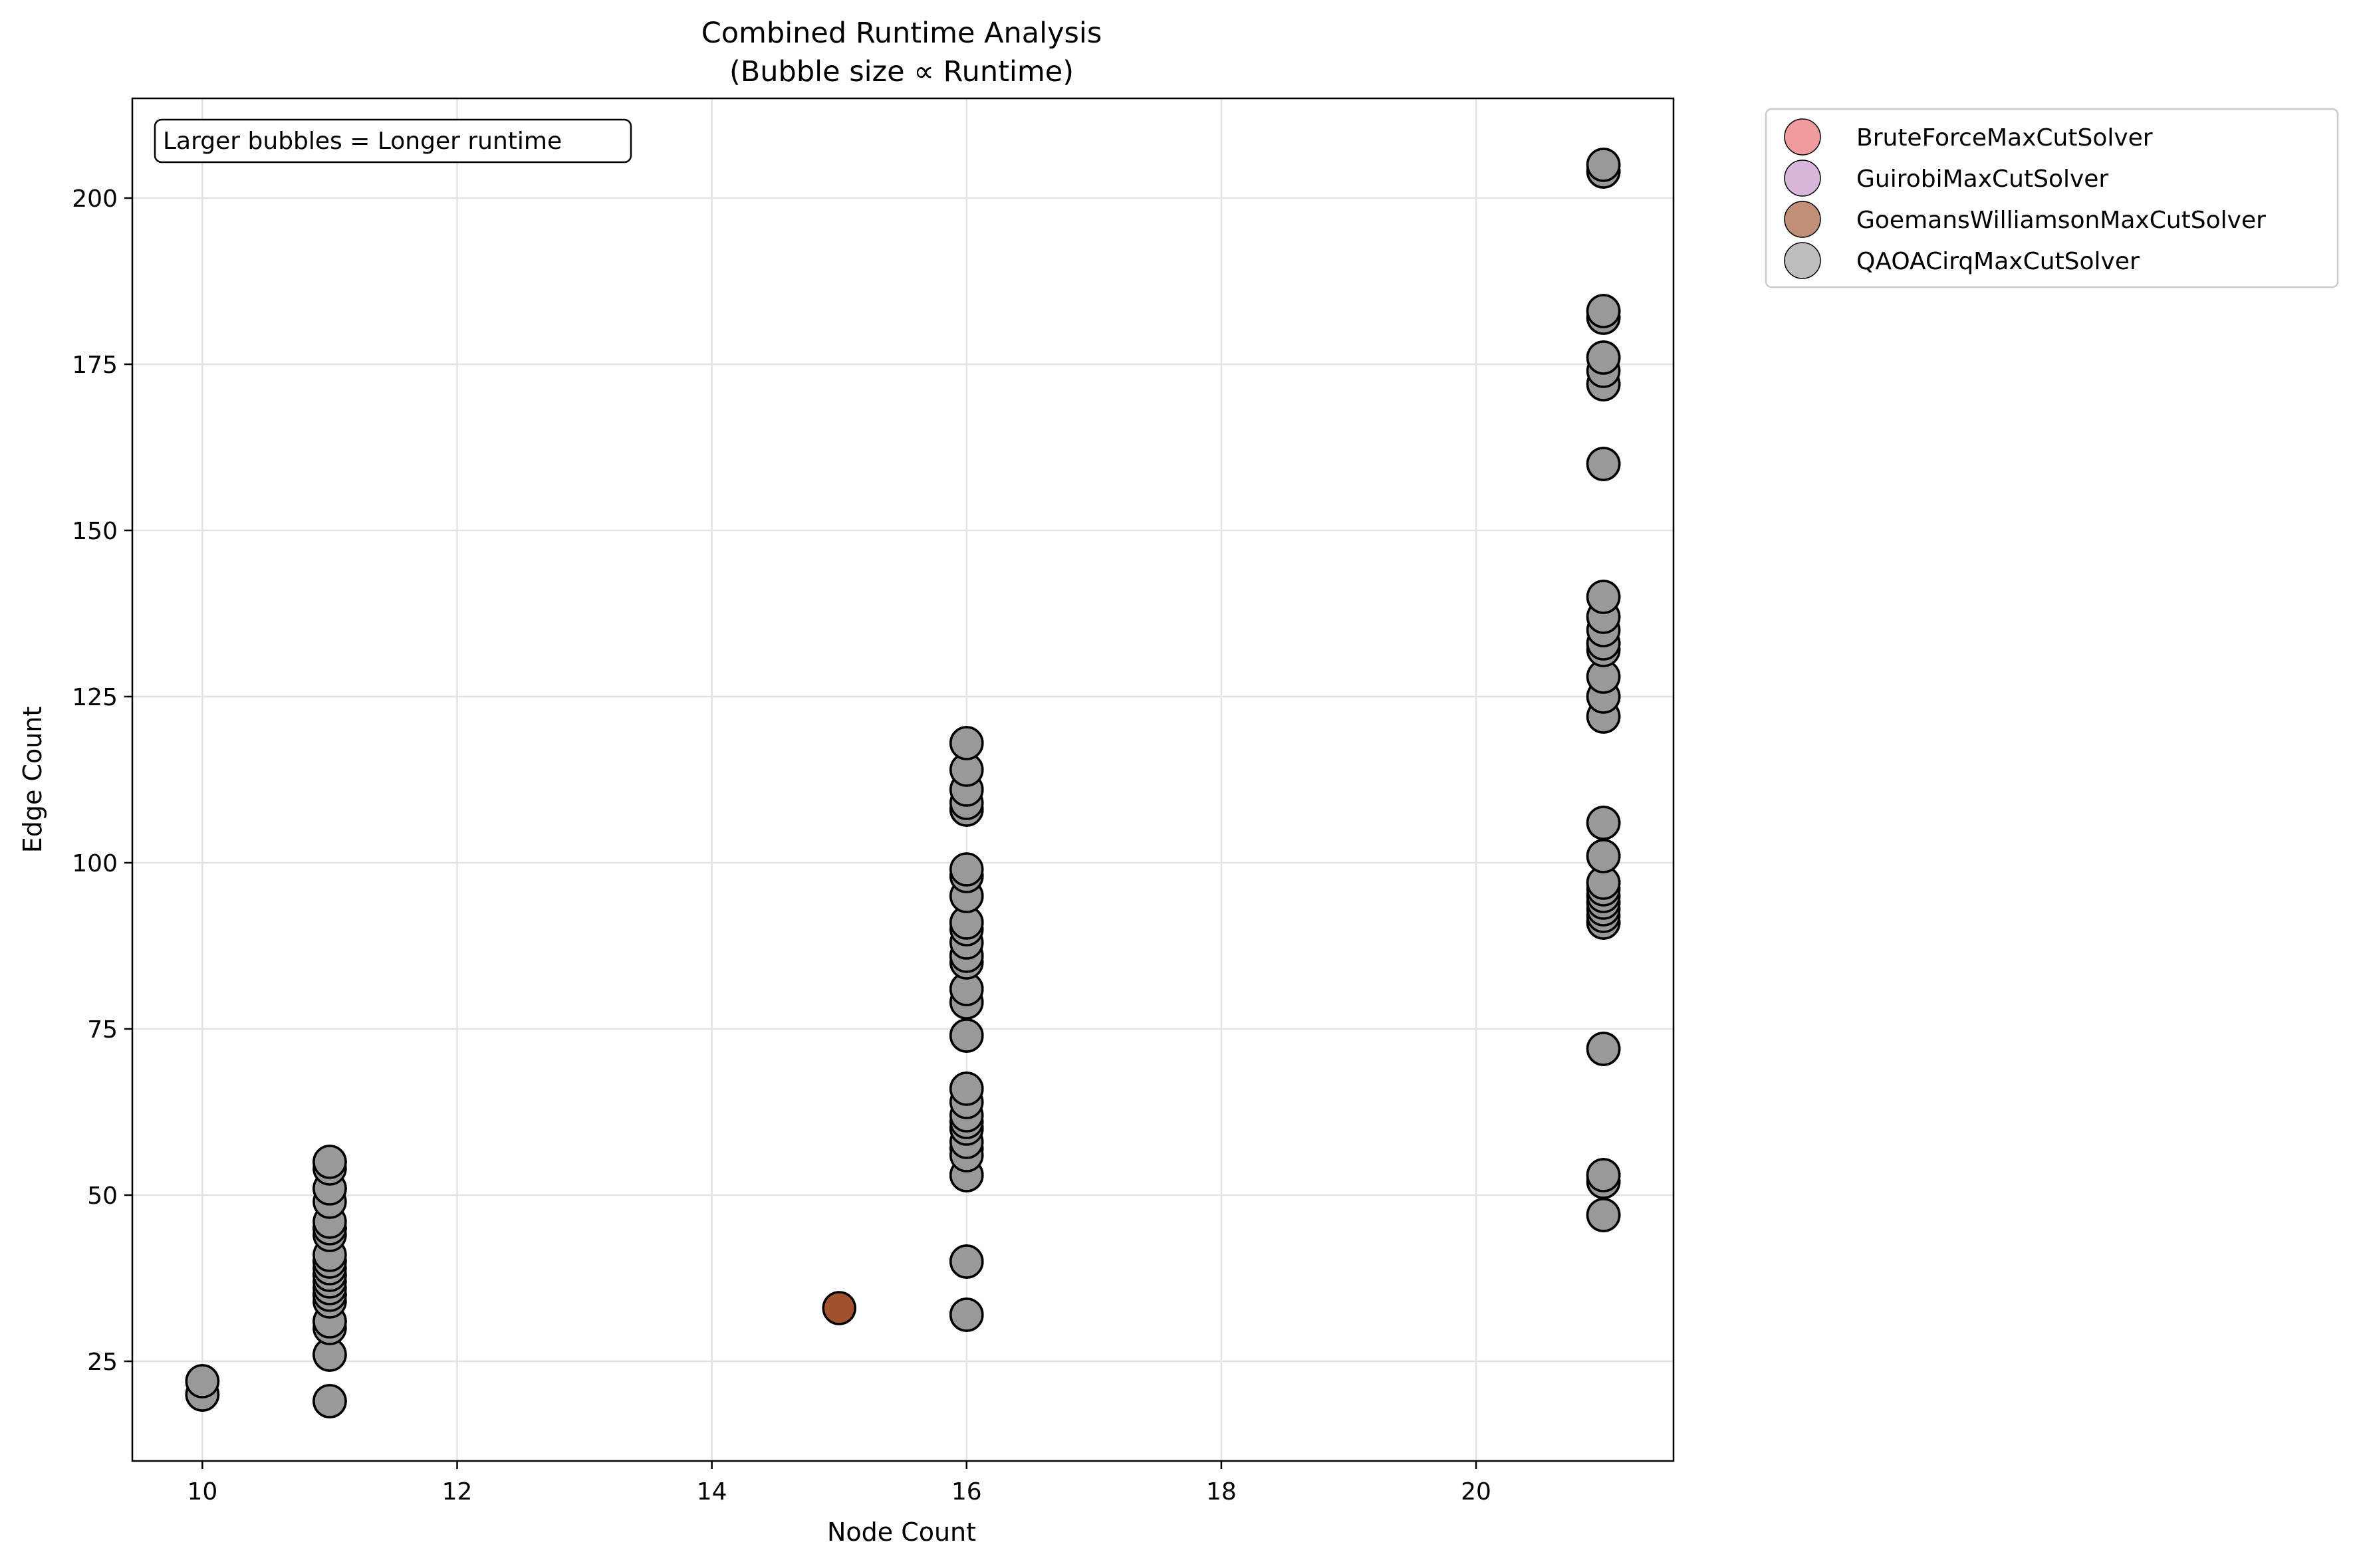 The height and width of the screenshot is (1568, 2357). I want to click on legend-label: GuirobiMaxCutSolver, so click(1982, 179).